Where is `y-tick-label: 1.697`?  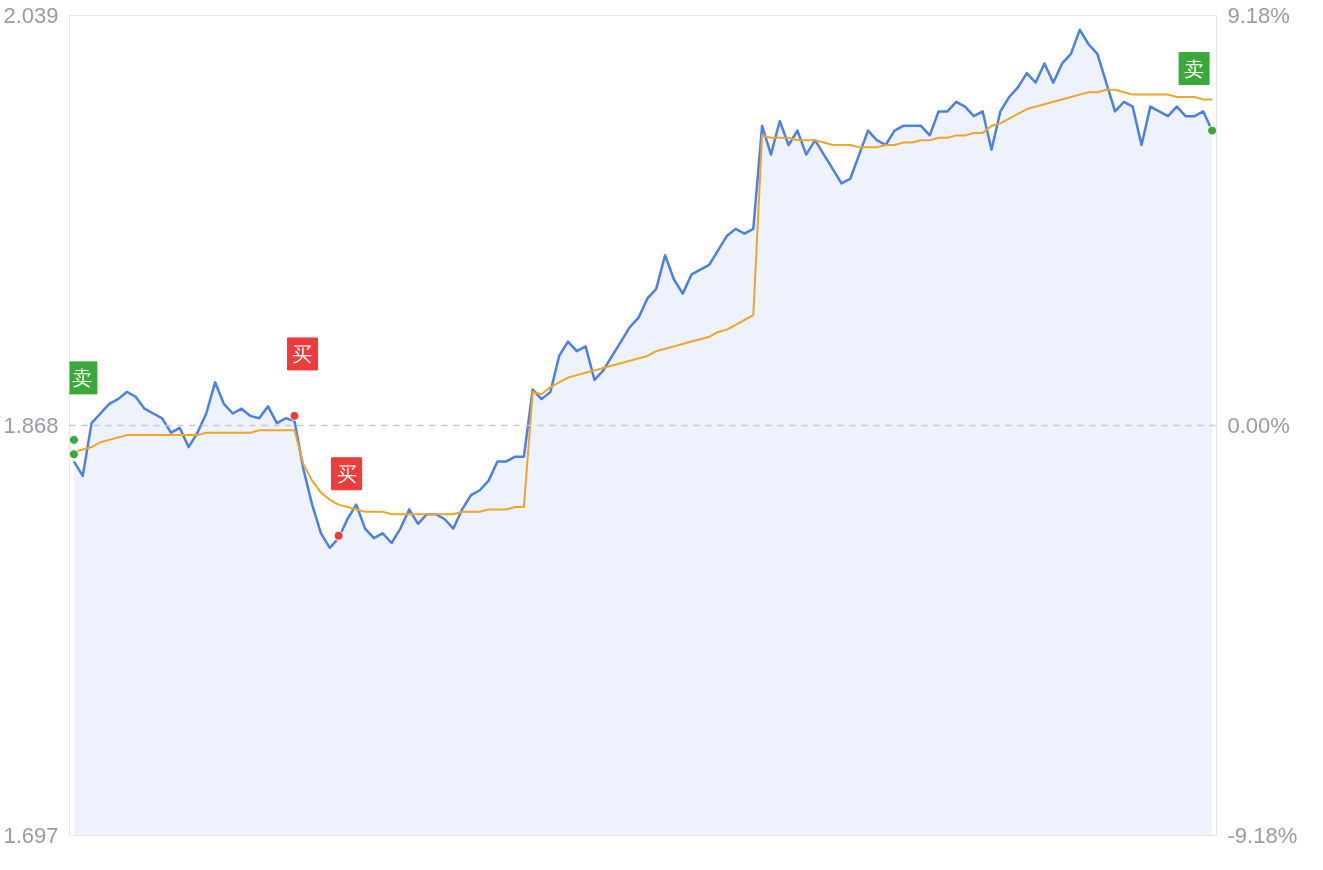
y-tick-label: 1.697 is located at coordinates (31, 835).